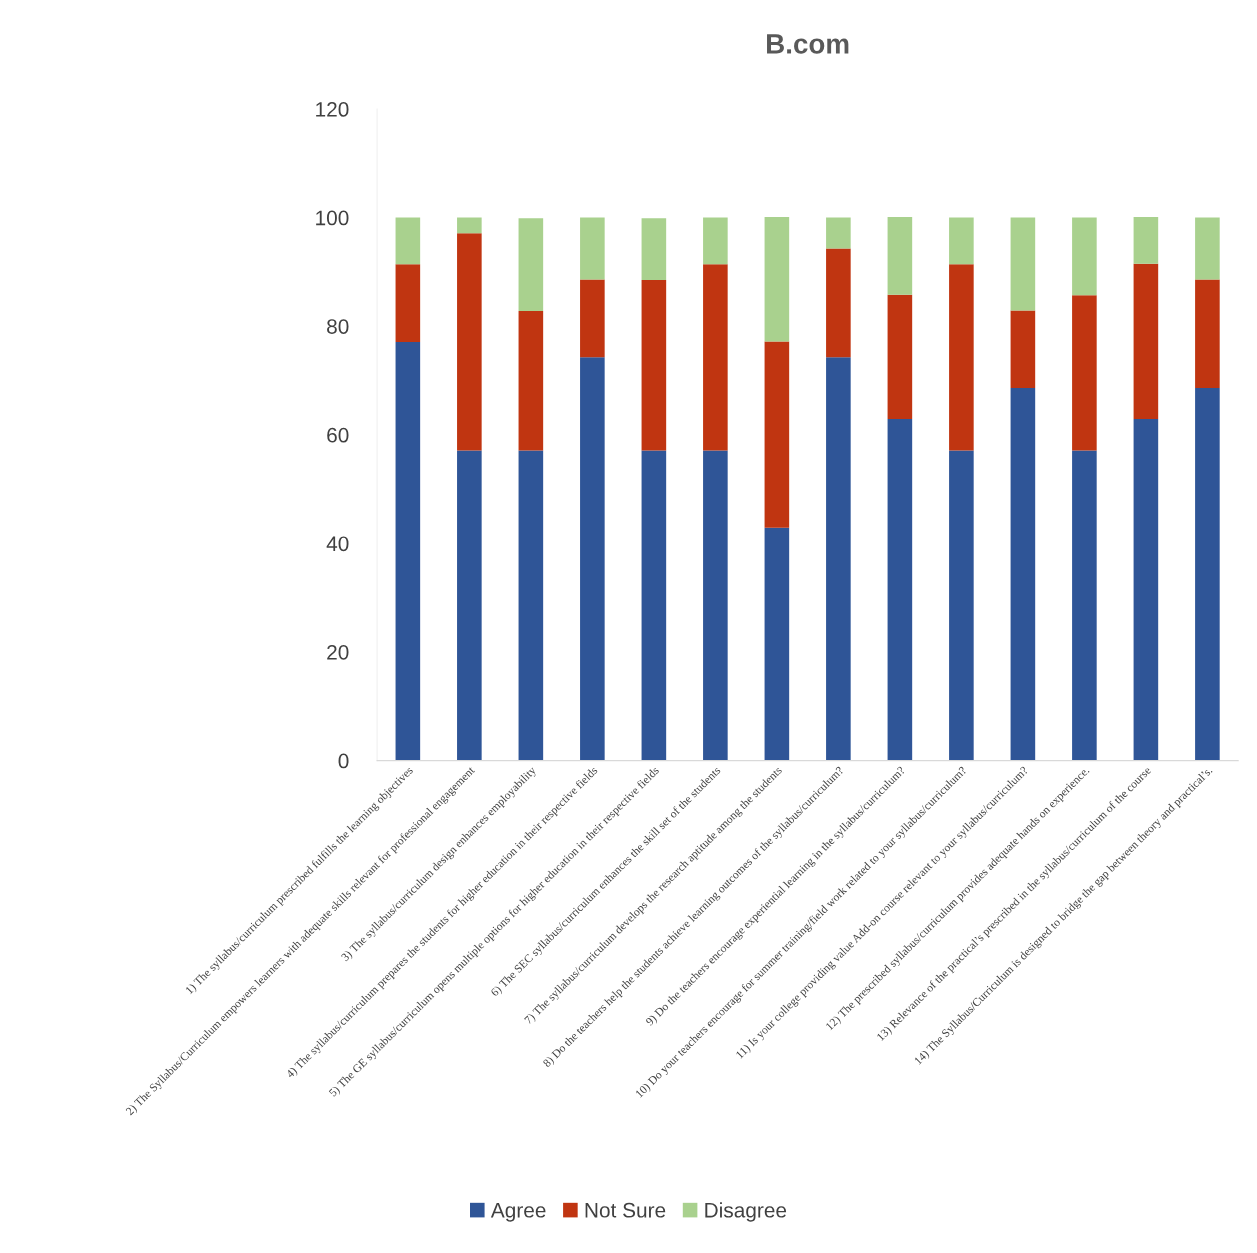 The image size is (1257, 1253). What do you see at coordinates (343, 761) in the screenshot?
I see `y-tick-label: 0` at bounding box center [343, 761].